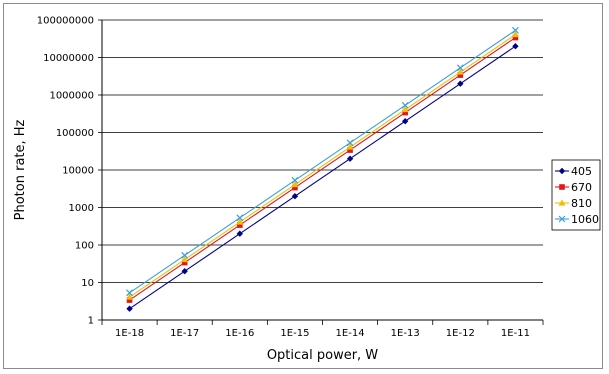 The height and width of the screenshot is (374, 609). I want to click on x-tick-label: 1E-12, so click(460, 333).